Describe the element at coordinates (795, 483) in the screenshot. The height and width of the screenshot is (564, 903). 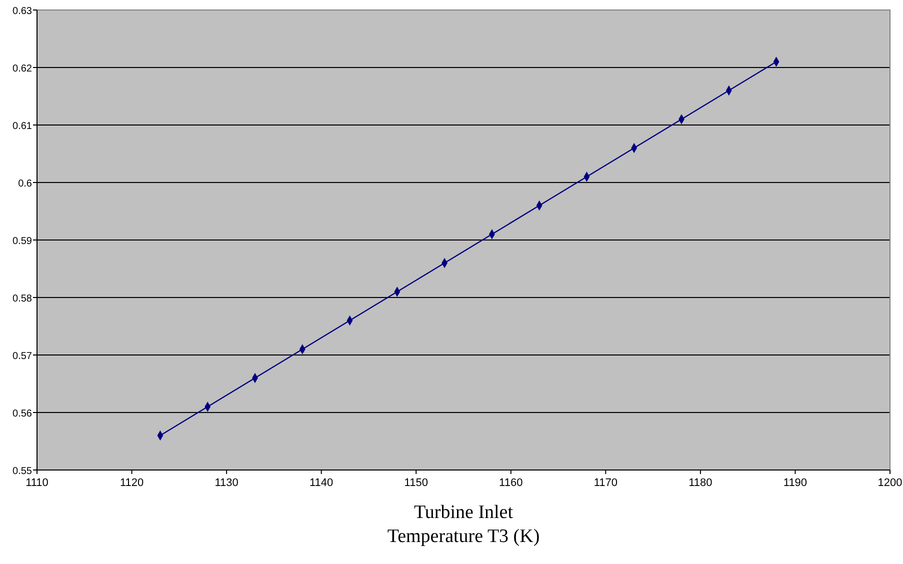
I see `x-tick-label: 1190` at that location.